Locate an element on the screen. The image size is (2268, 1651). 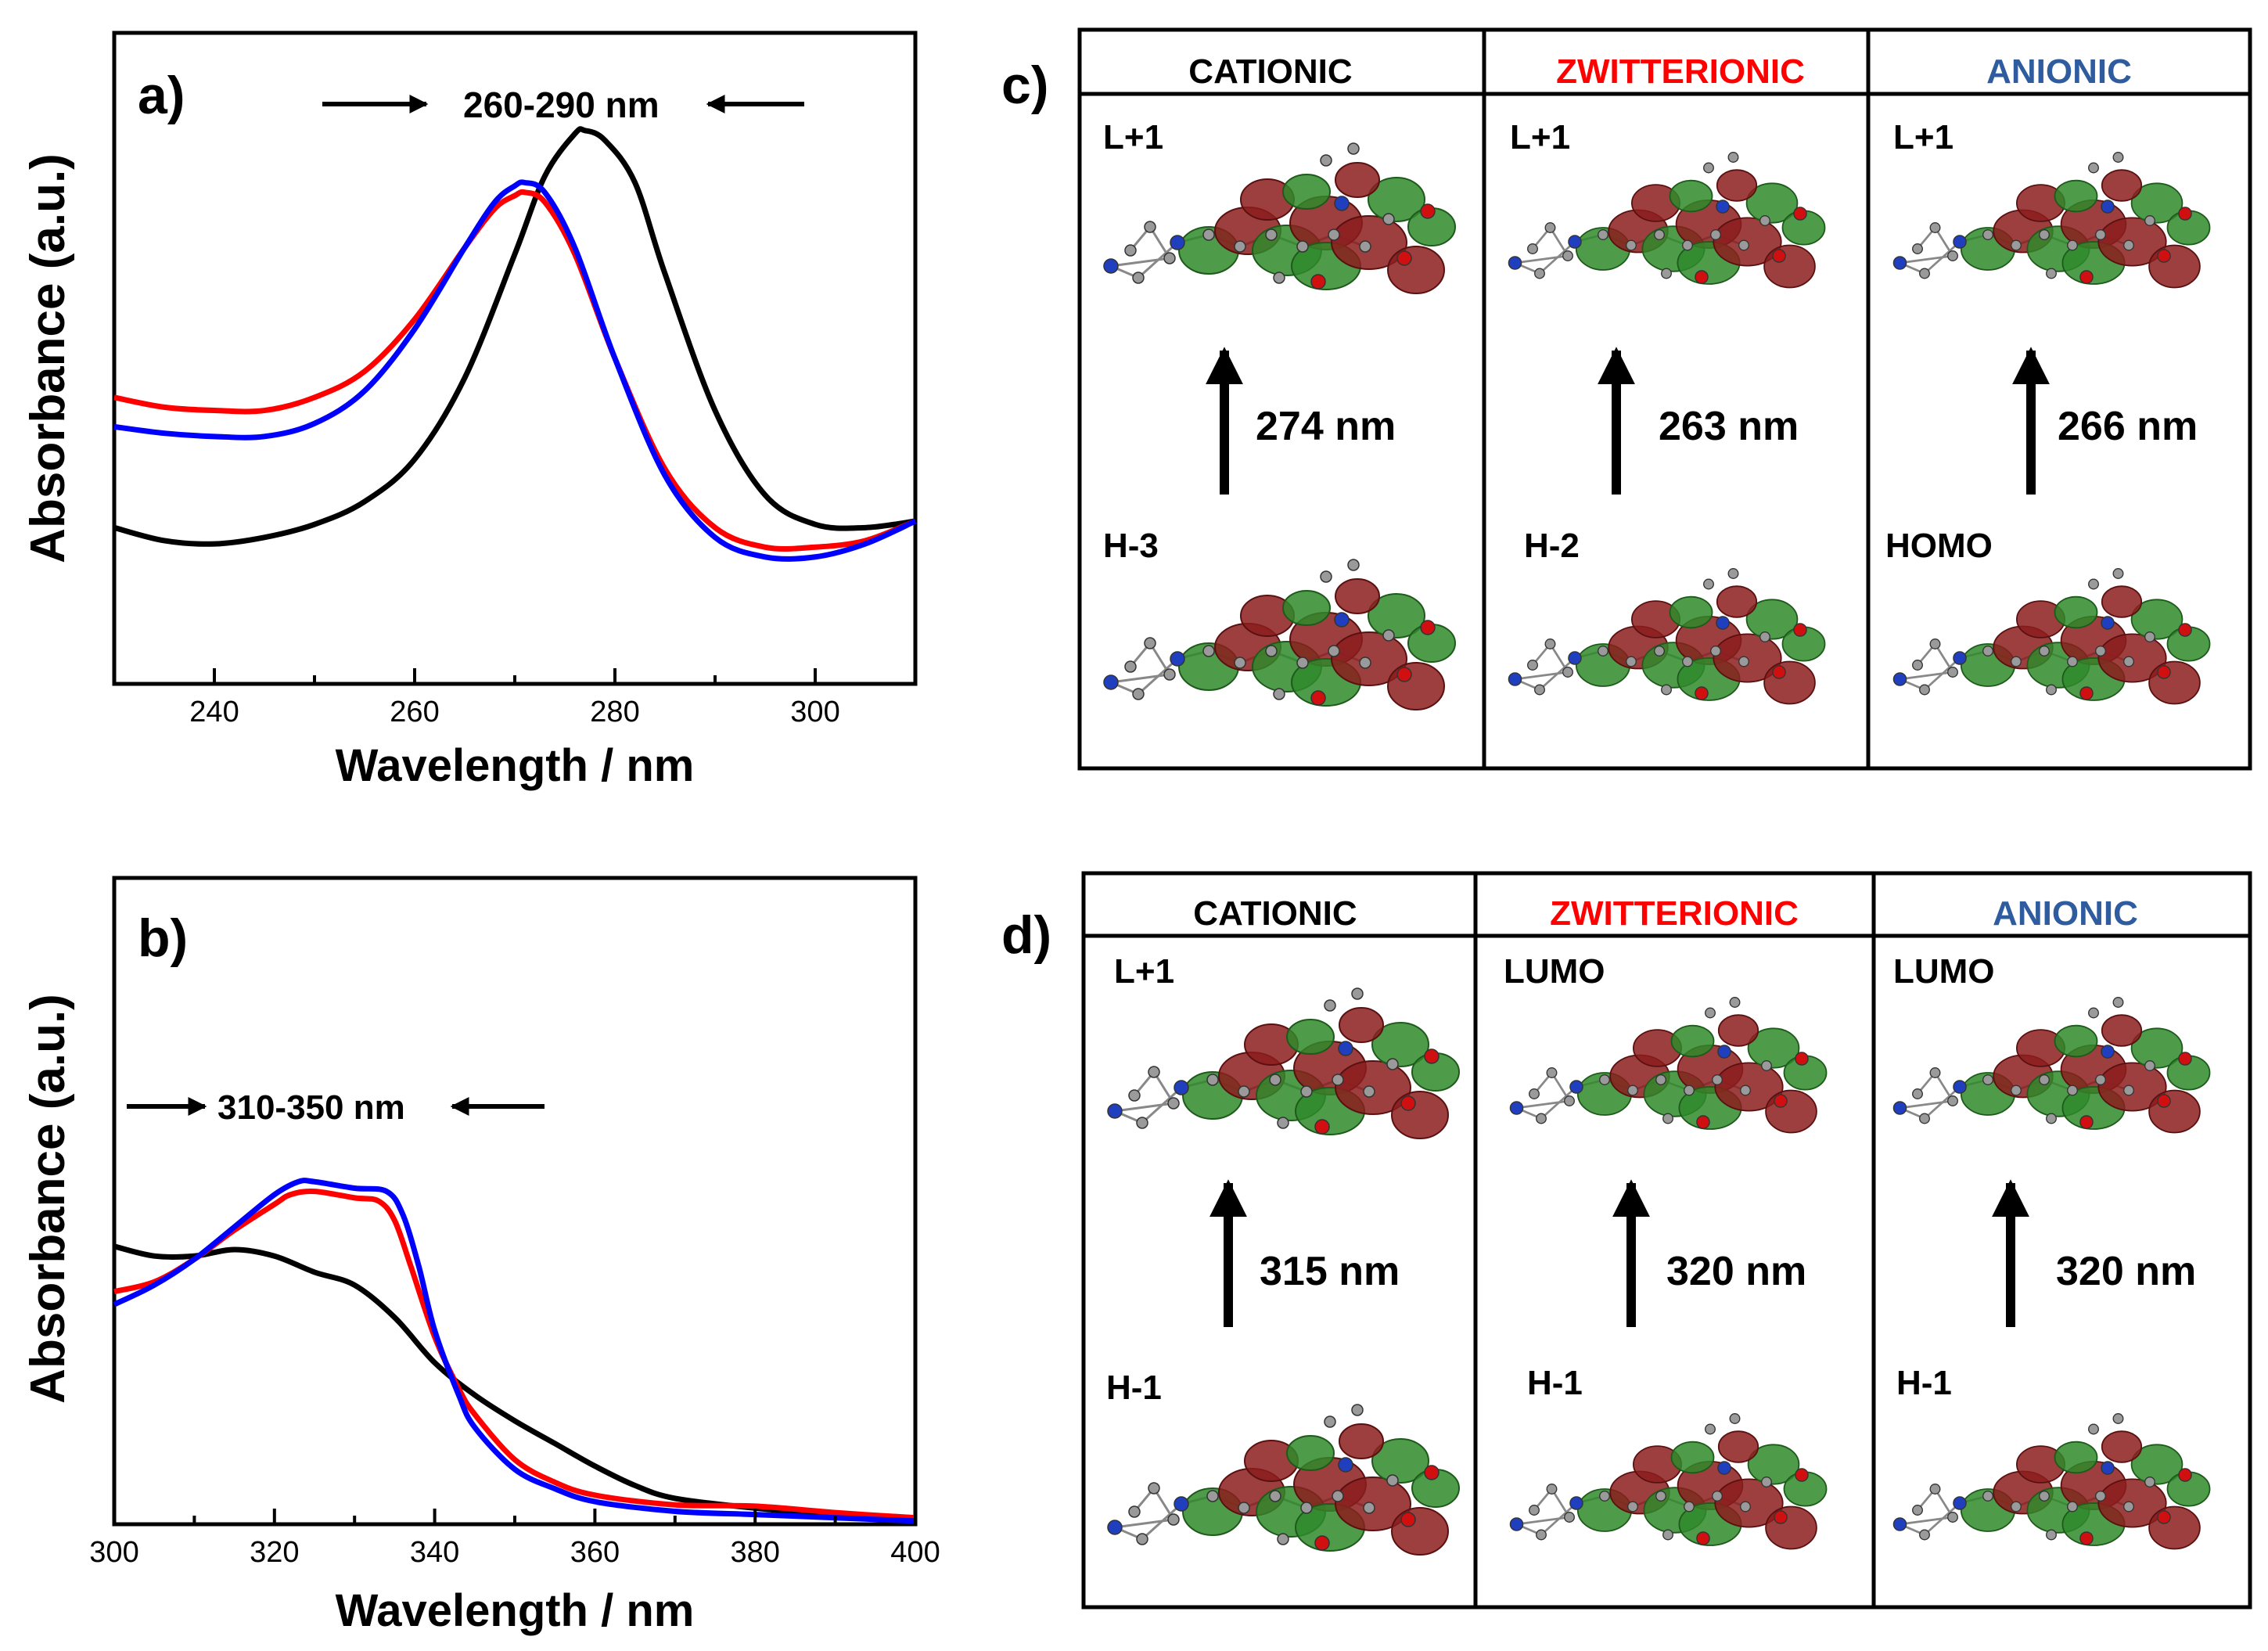
panel-label: b) is located at coordinates (163, 938).